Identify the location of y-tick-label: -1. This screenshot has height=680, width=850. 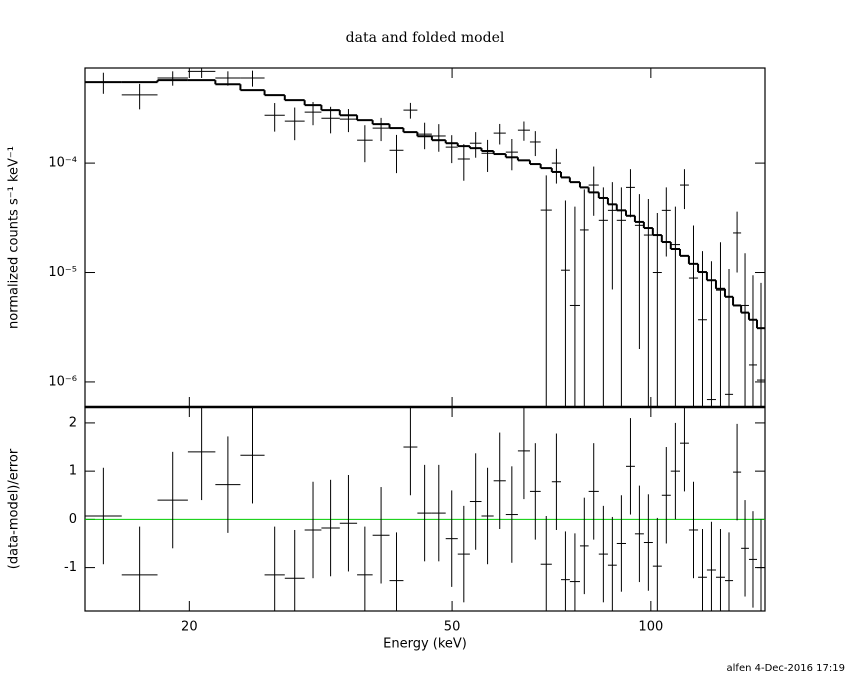
(70, 567).